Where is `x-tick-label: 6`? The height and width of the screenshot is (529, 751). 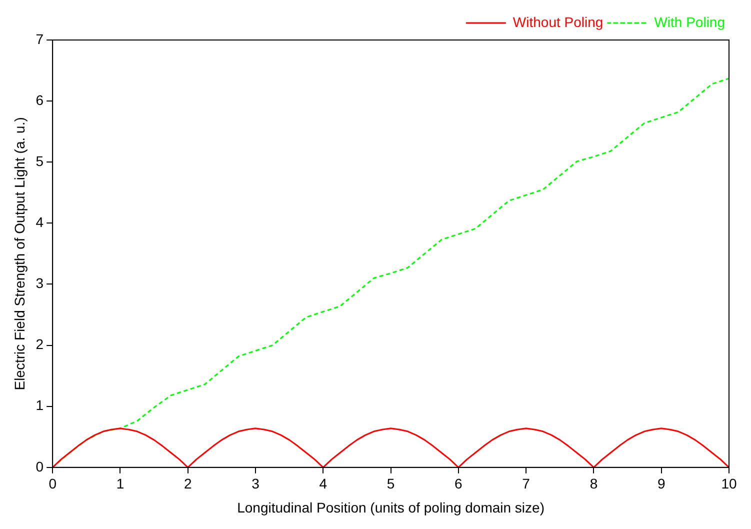 x-tick-label: 6 is located at coordinates (458, 484).